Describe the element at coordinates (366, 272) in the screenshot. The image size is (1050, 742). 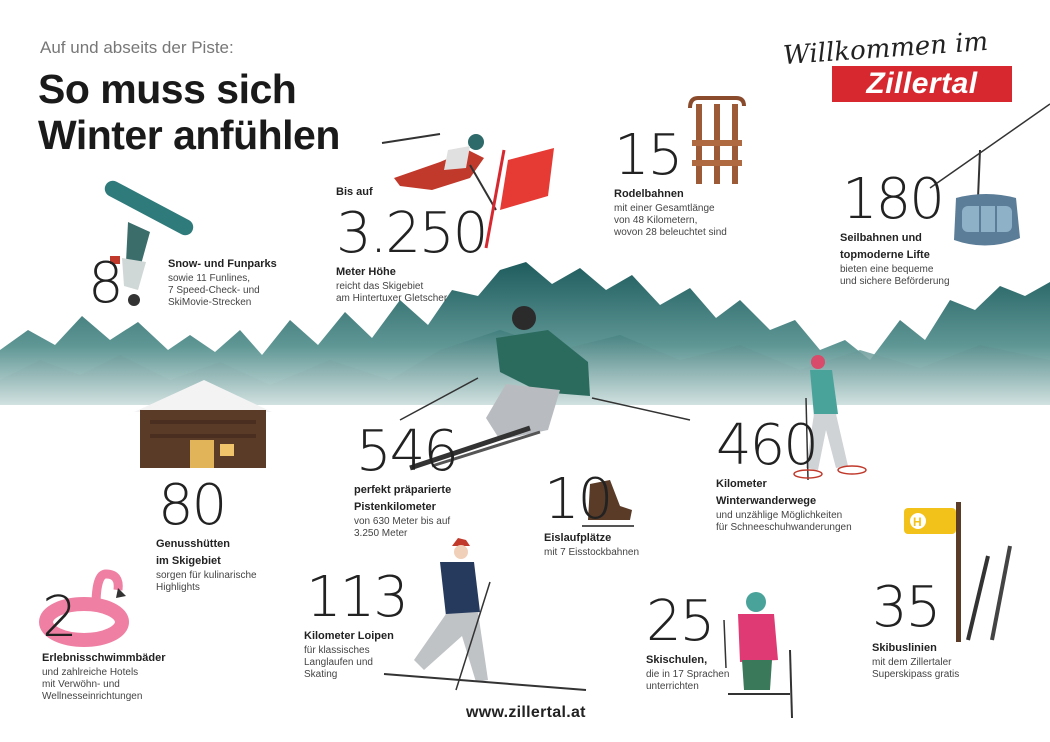
I see `altitude-label: Meter Höhe` at that location.